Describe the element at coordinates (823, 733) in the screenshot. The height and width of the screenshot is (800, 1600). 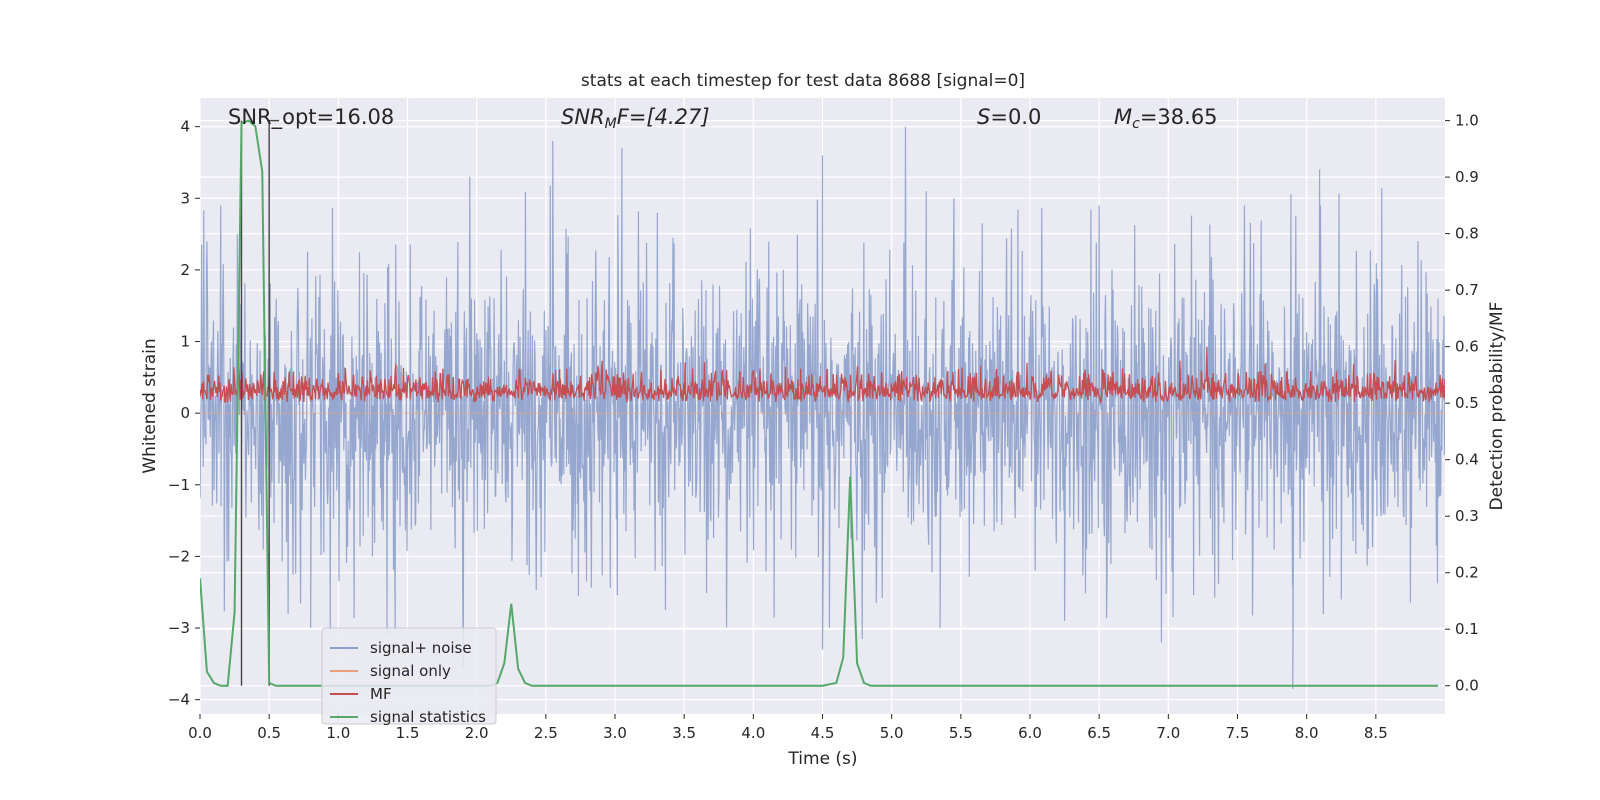
I see `x-tick-label: 4.5` at that location.